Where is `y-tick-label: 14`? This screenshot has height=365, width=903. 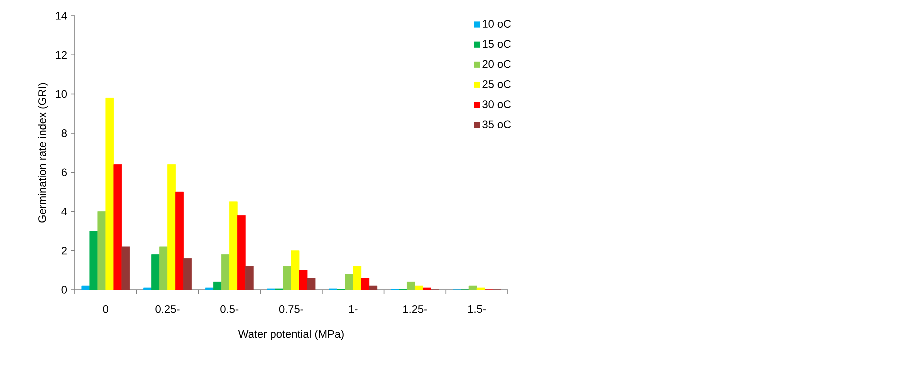
y-tick-label: 14 is located at coordinates (62, 16).